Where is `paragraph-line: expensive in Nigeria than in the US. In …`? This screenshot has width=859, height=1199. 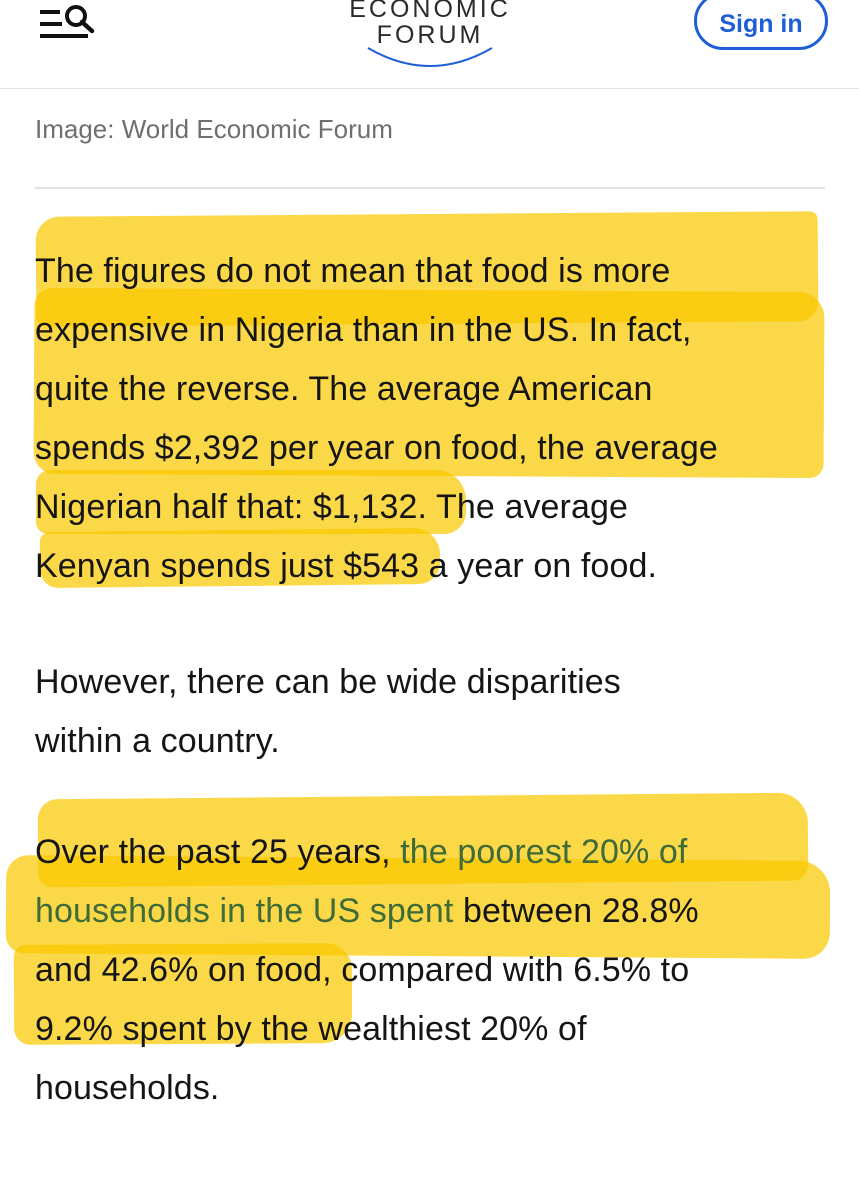
paragraph-line: expensive in Nigeria than in the US. In … is located at coordinates (363, 330).